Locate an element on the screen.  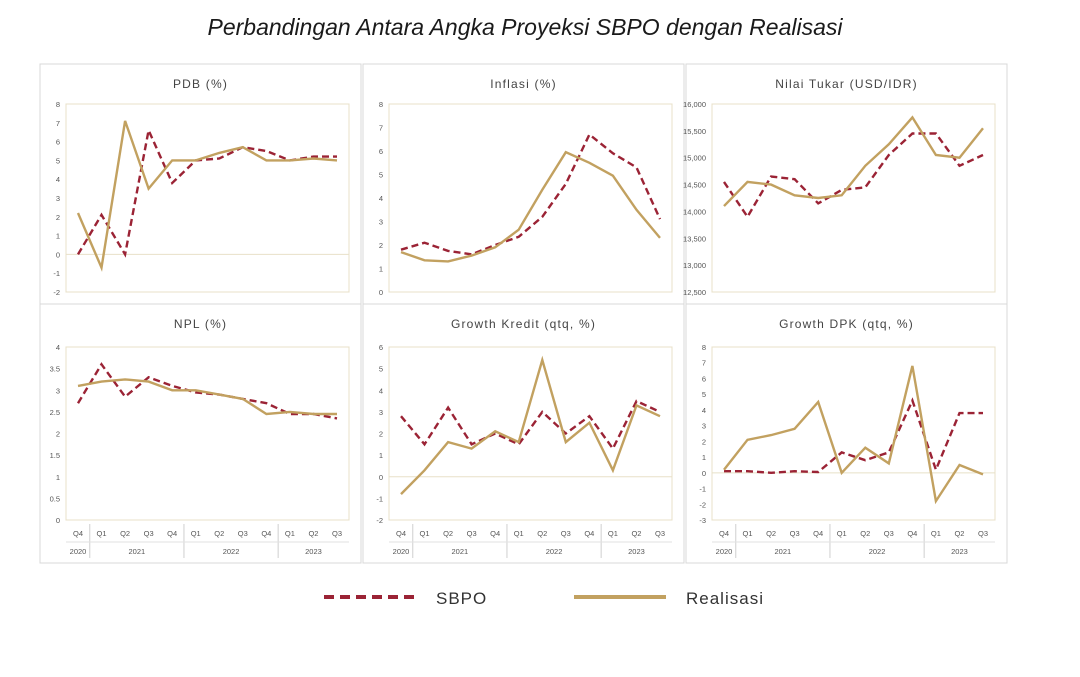
y-tick-label: 2.5 is located at coordinates (55, 412).